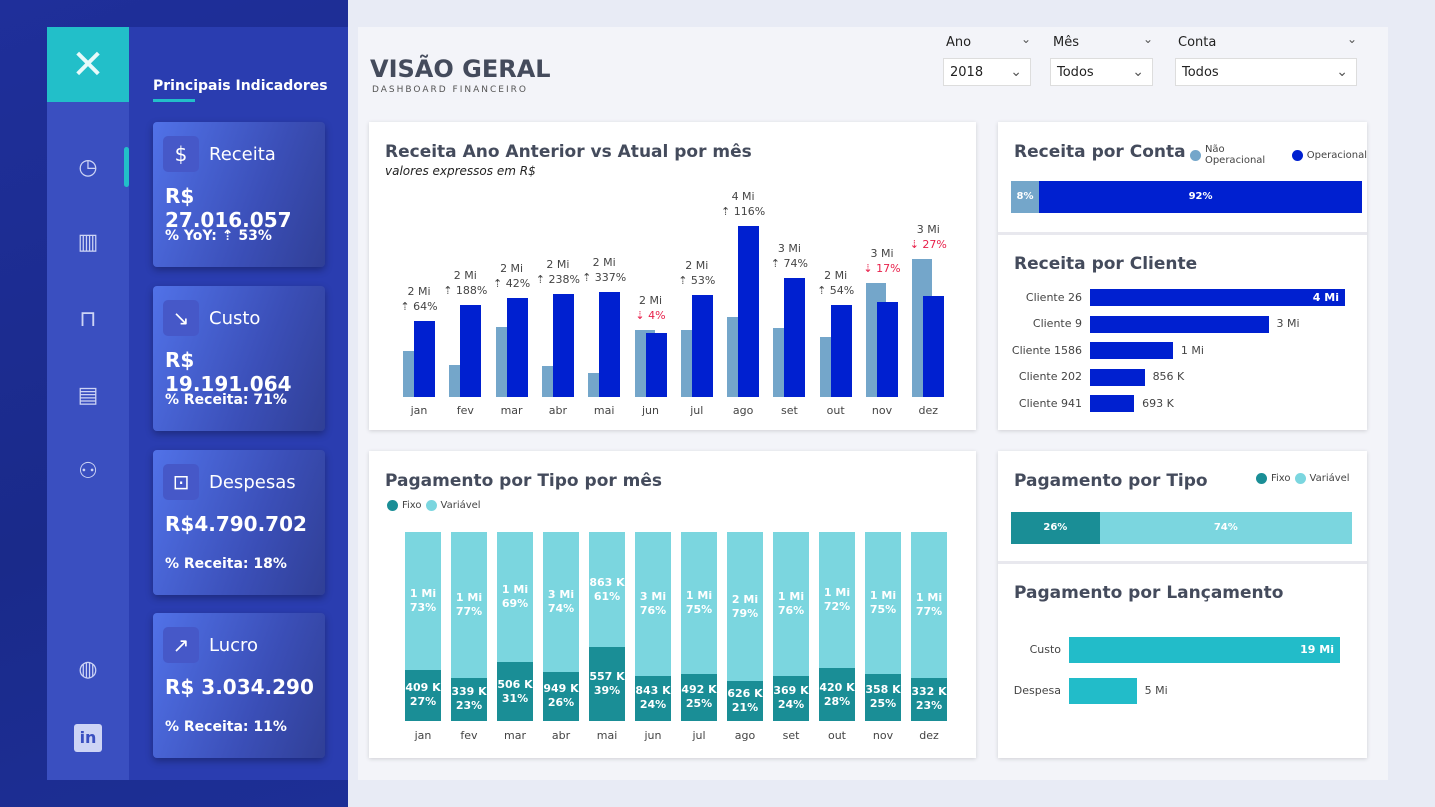  I want to click on fixo-value-label: 358 K, so click(883, 690).